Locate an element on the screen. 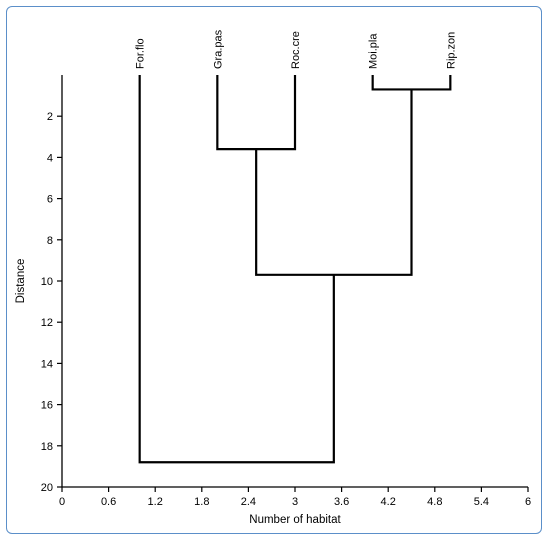 This screenshot has width=550, height=542. leaf-labels: For.flo Gra.pas Roc.cre Moi.pla Rip.zon is located at coordinates (296, 49).